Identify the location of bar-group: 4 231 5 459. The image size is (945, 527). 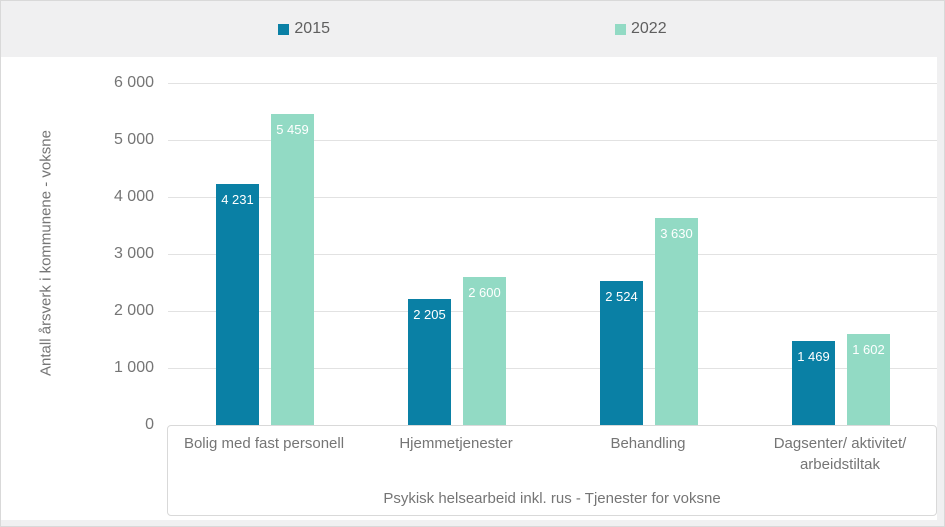
(265, 254).